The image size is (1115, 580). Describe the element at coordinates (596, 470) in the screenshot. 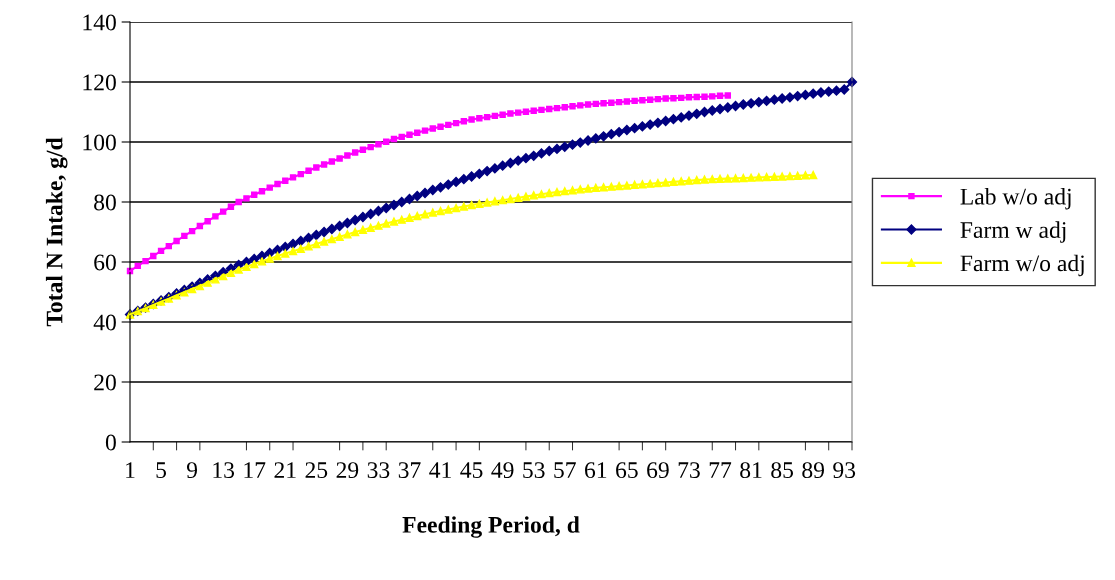

I see `x-tick-label: 61` at that location.